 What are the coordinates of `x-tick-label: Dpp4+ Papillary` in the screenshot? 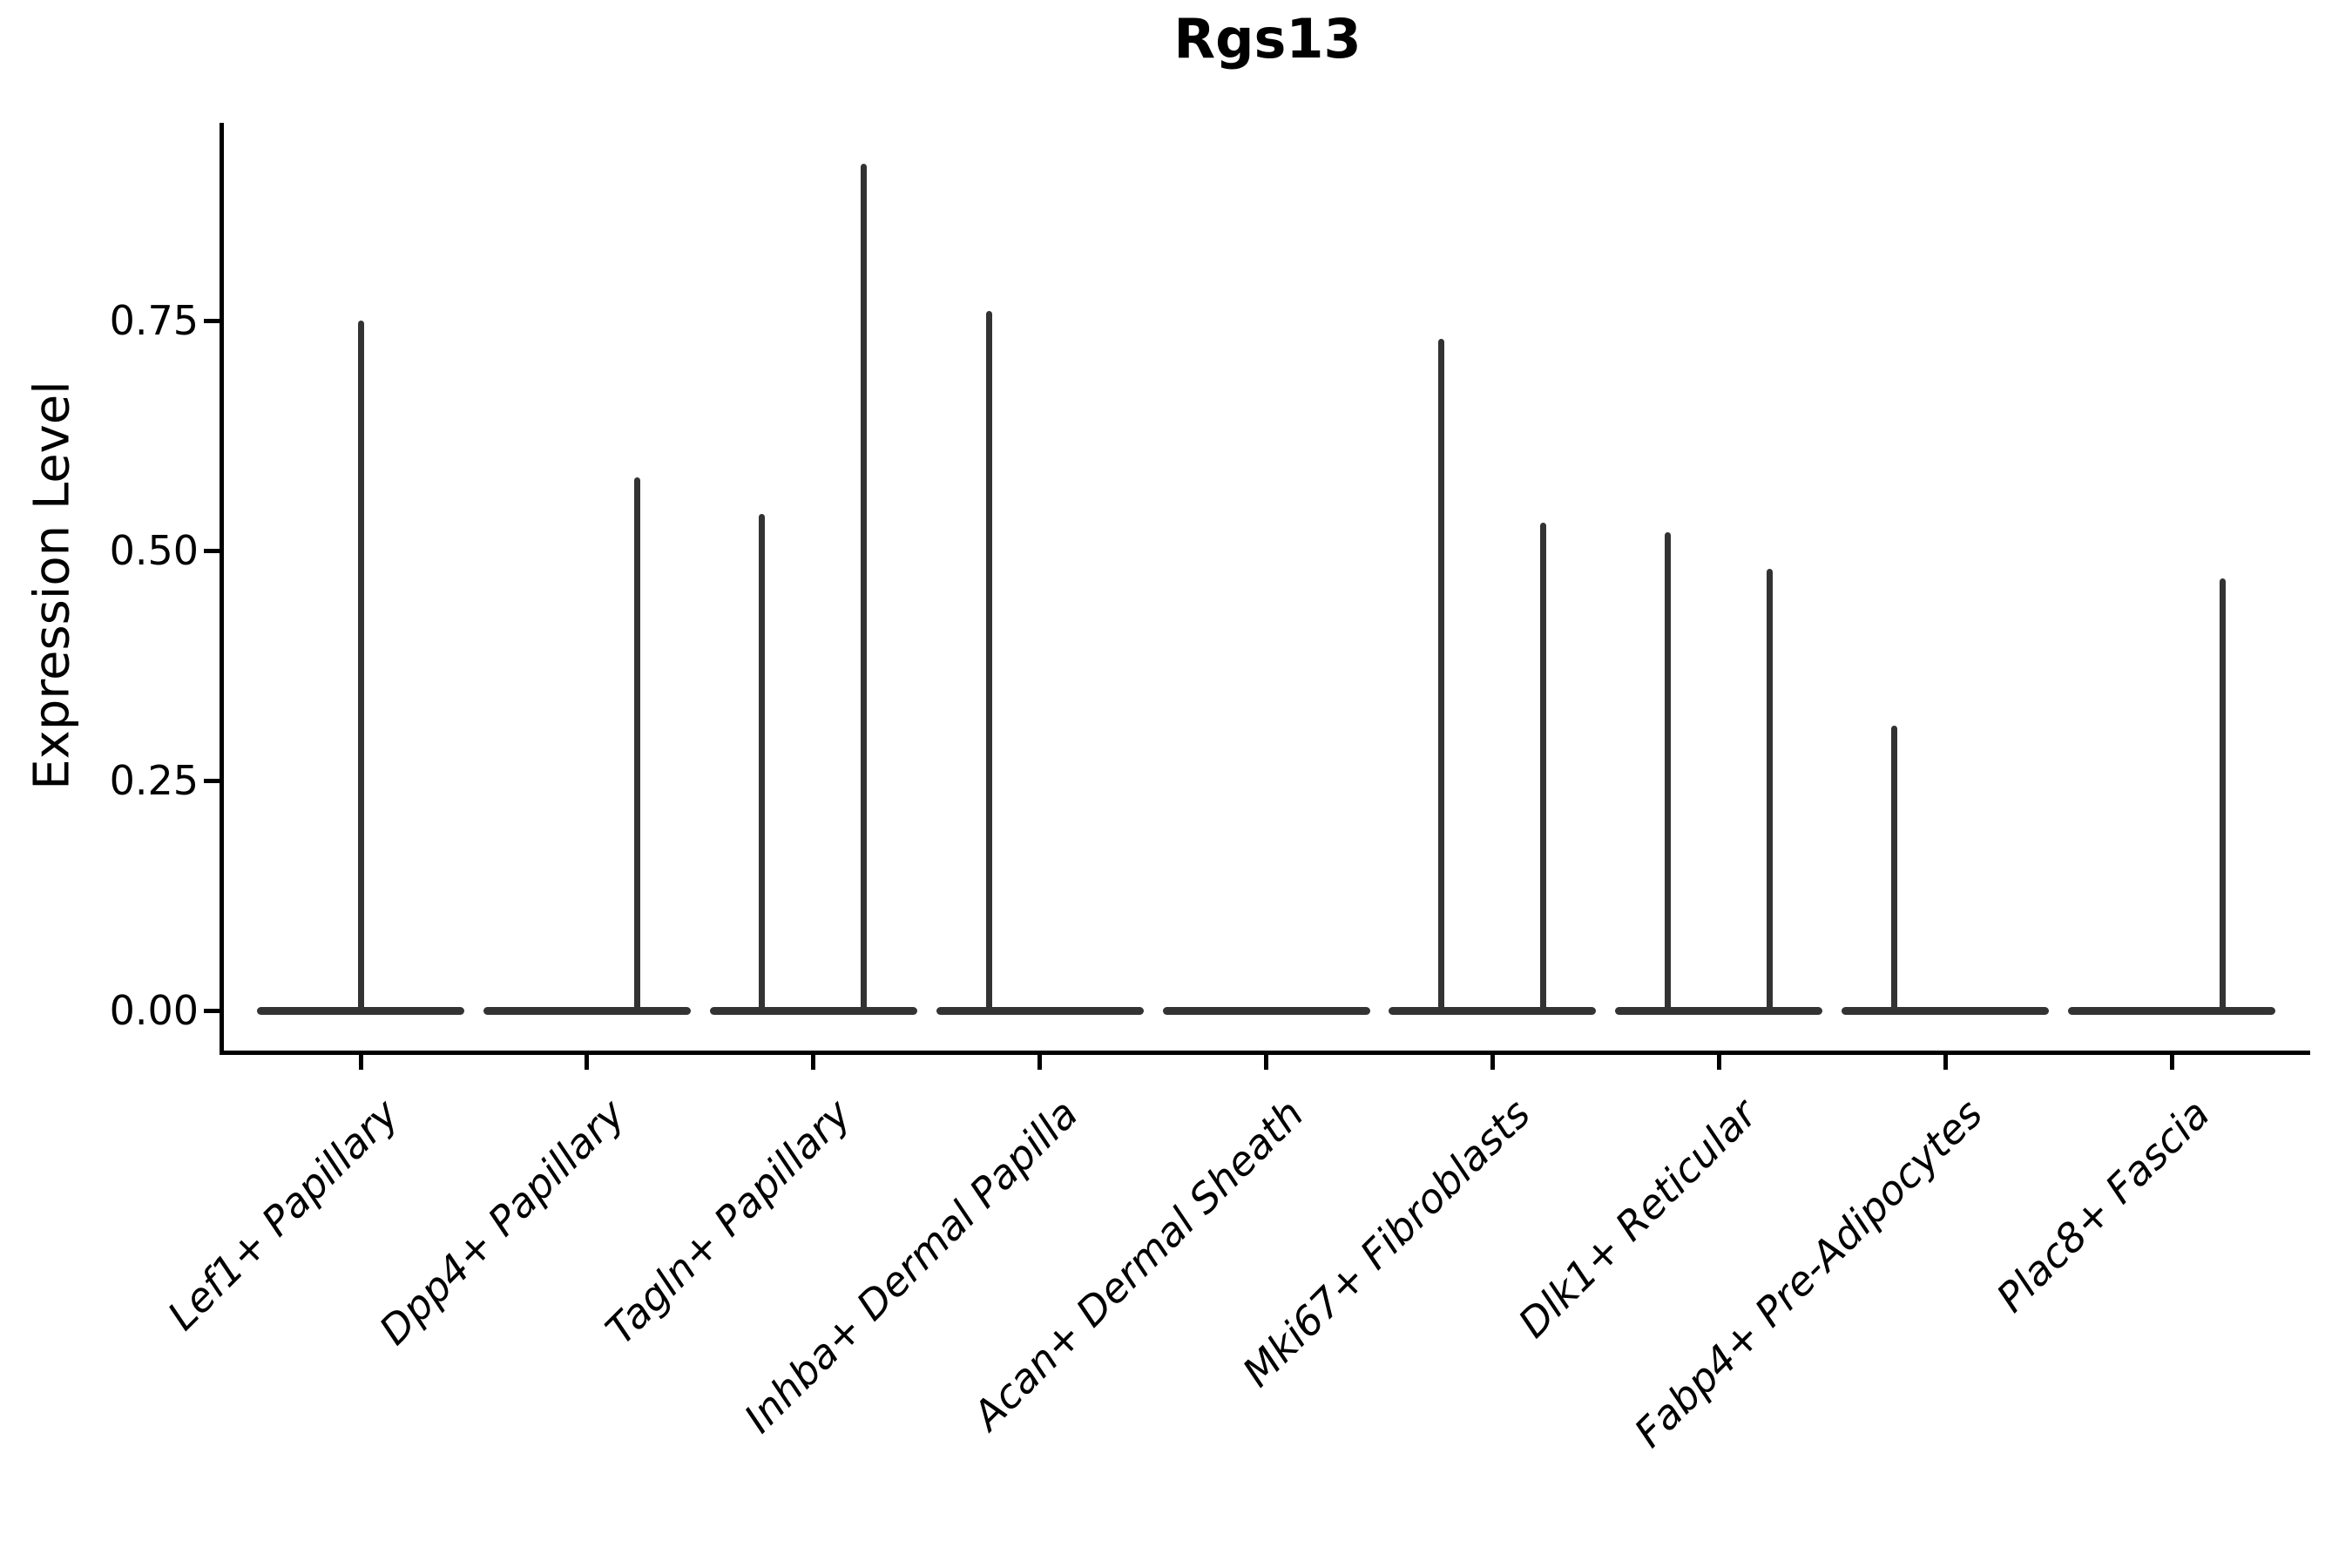 It's located at (501, 1222).